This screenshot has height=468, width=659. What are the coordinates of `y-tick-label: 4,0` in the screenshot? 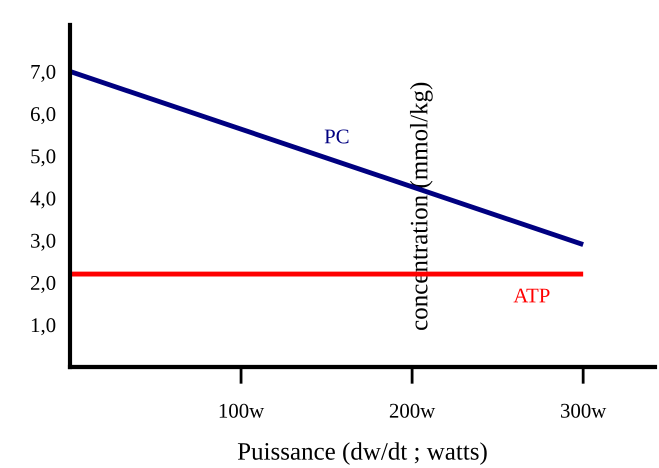 It's located at (43, 200).